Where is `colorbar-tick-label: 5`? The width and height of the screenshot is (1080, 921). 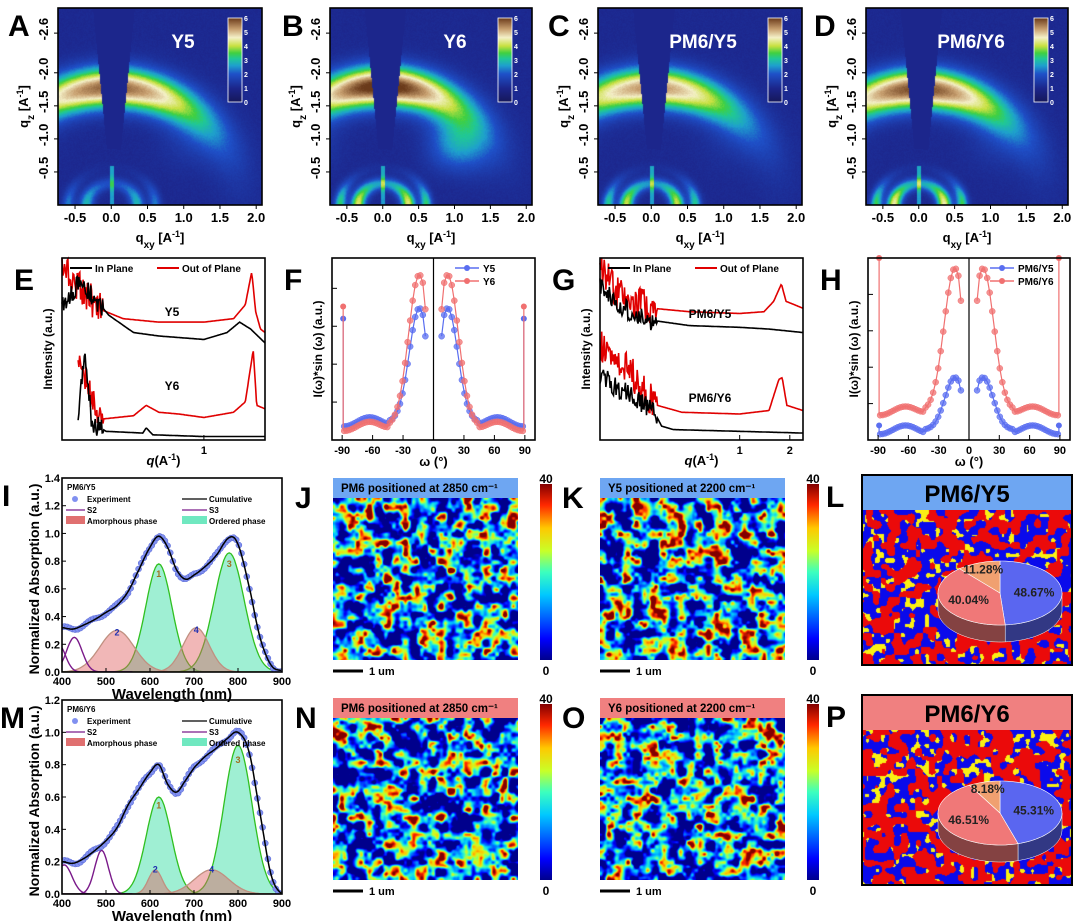 colorbar-tick-label: 5 is located at coordinates (246, 33).